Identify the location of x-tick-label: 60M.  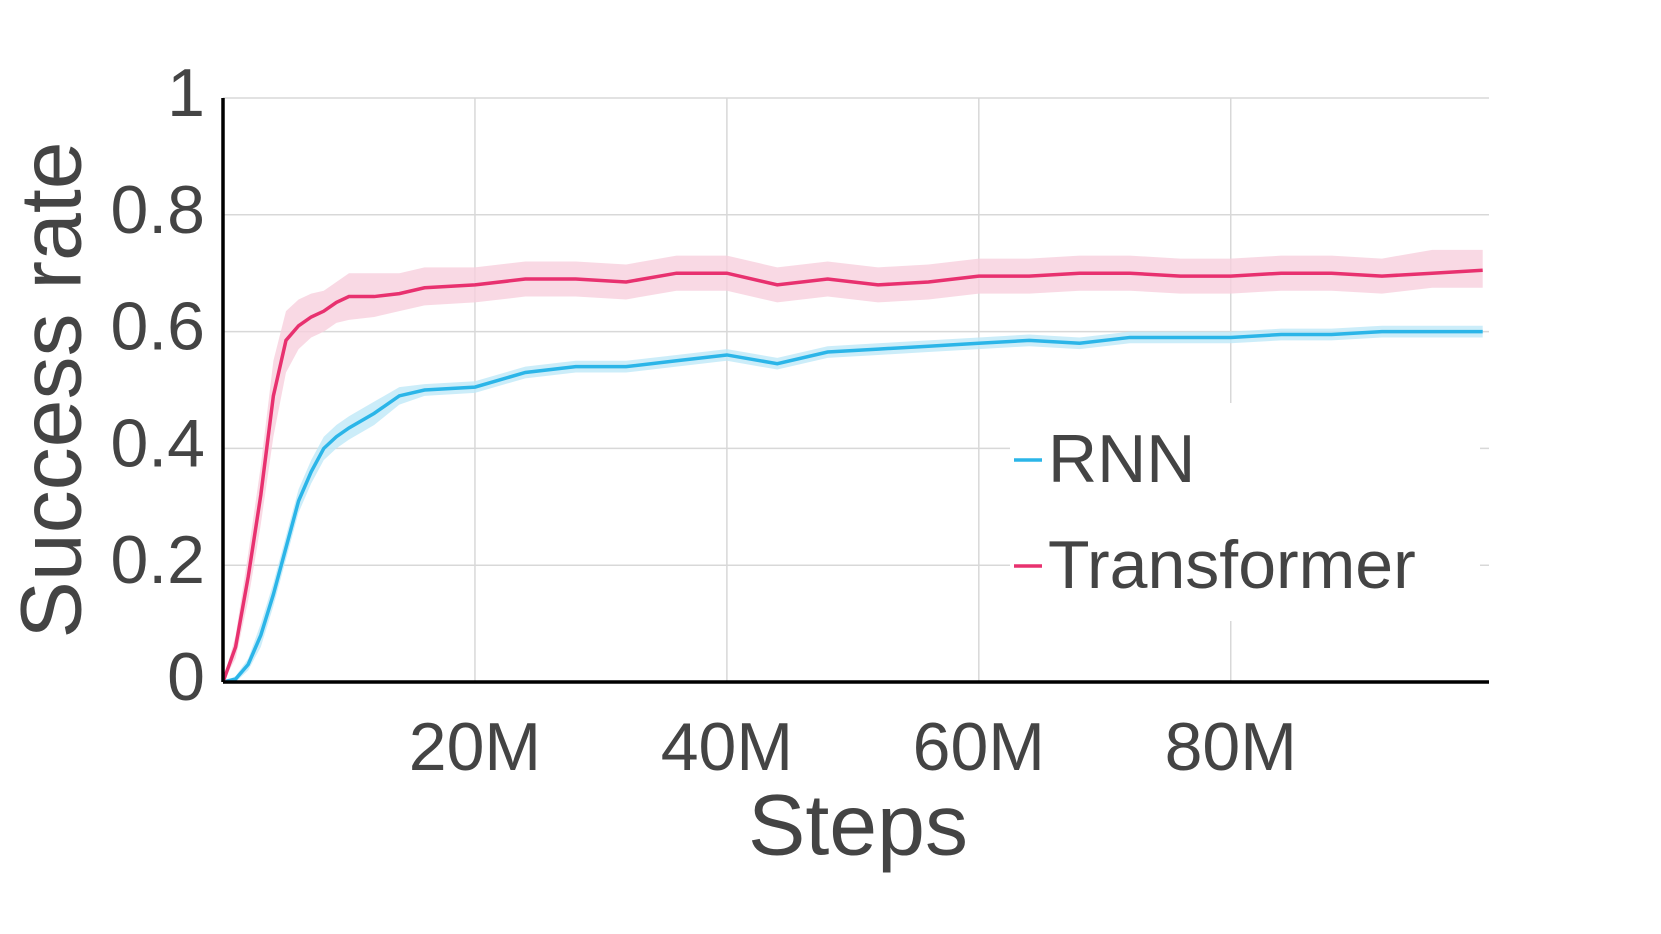
(979, 747).